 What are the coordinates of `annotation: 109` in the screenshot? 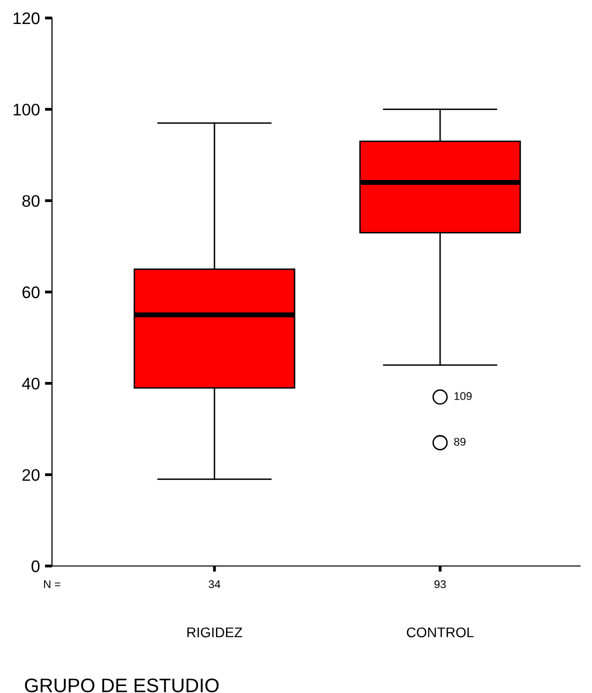 It's located at (463, 396).